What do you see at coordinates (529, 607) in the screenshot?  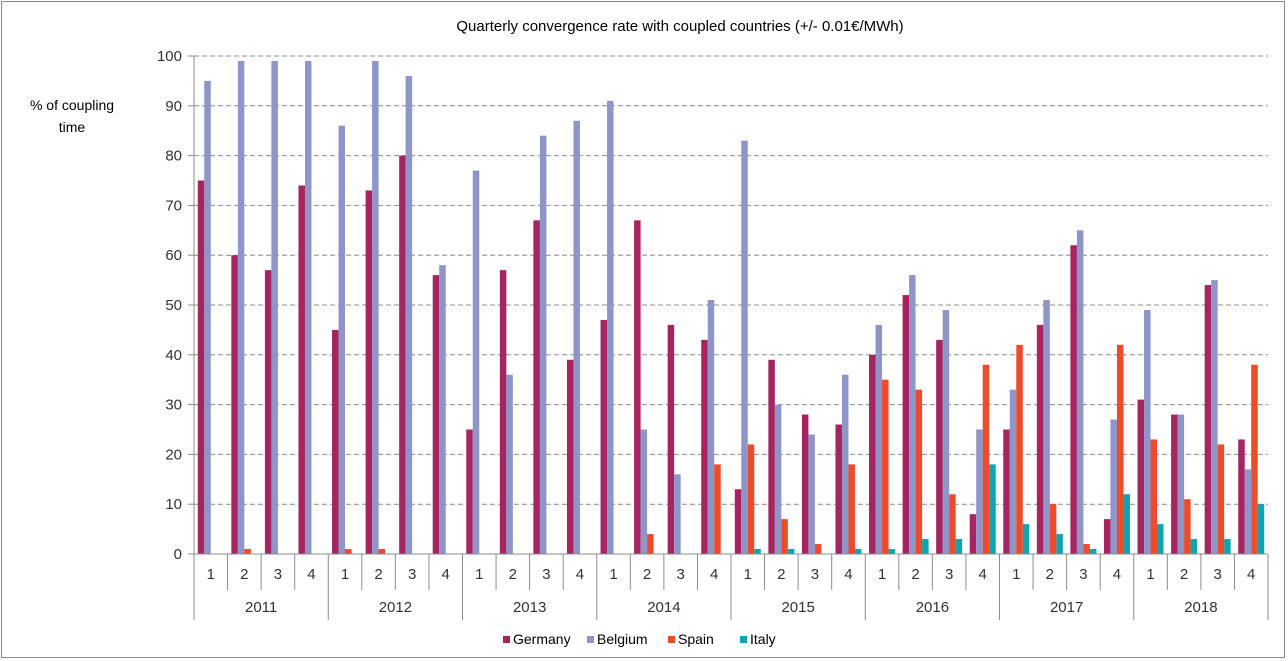 I see `year-label: 2013` at bounding box center [529, 607].